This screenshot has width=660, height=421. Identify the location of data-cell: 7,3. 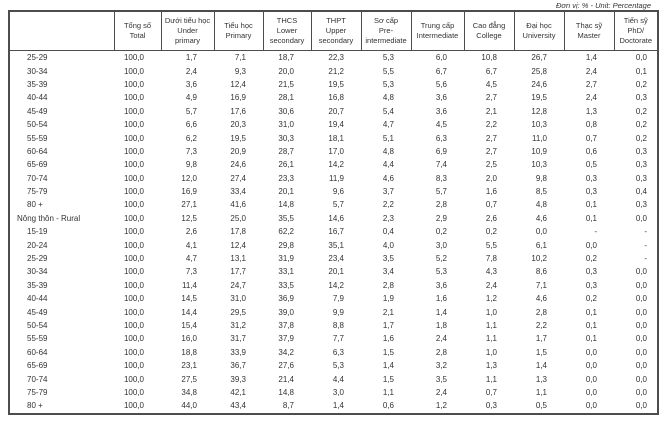
(191, 272).